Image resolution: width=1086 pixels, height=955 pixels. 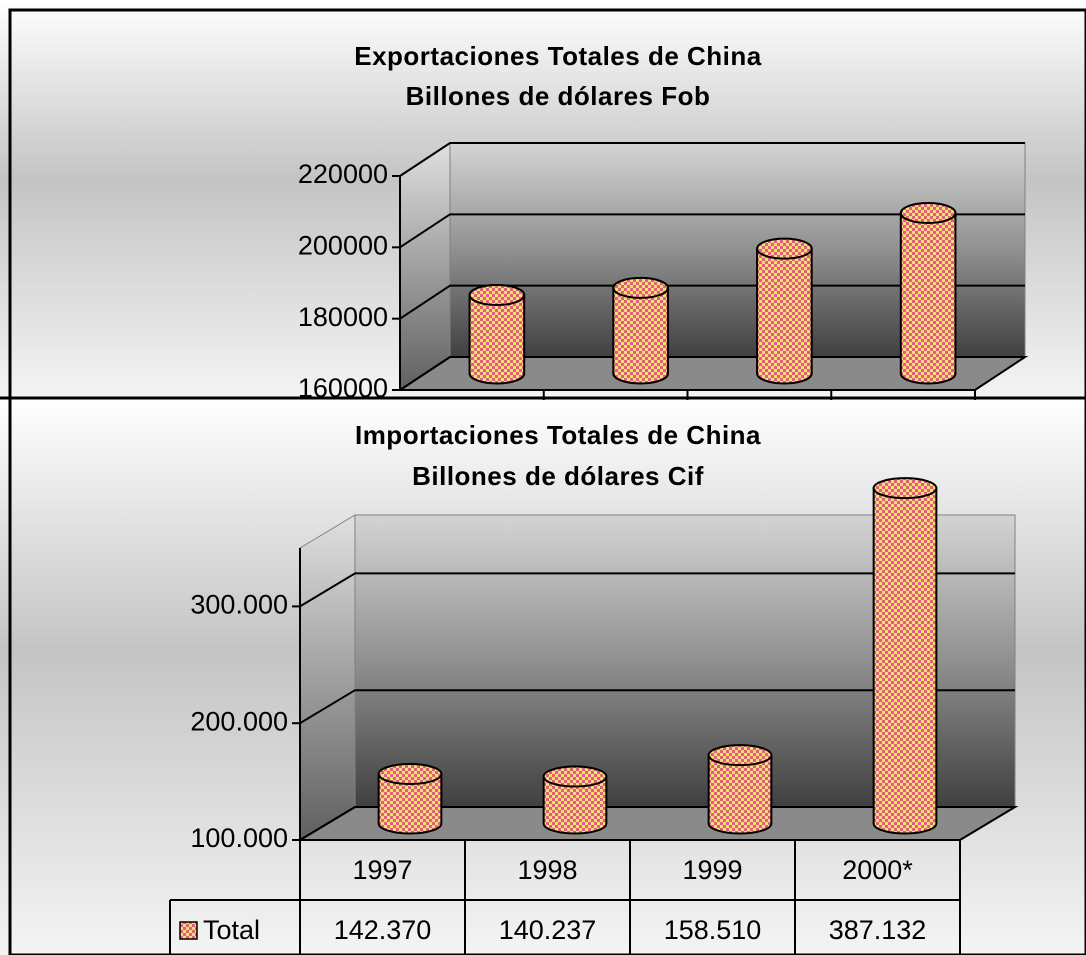 What do you see at coordinates (548, 930) in the screenshot?
I see `table-value: 140.237` at bounding box center [548, 930].